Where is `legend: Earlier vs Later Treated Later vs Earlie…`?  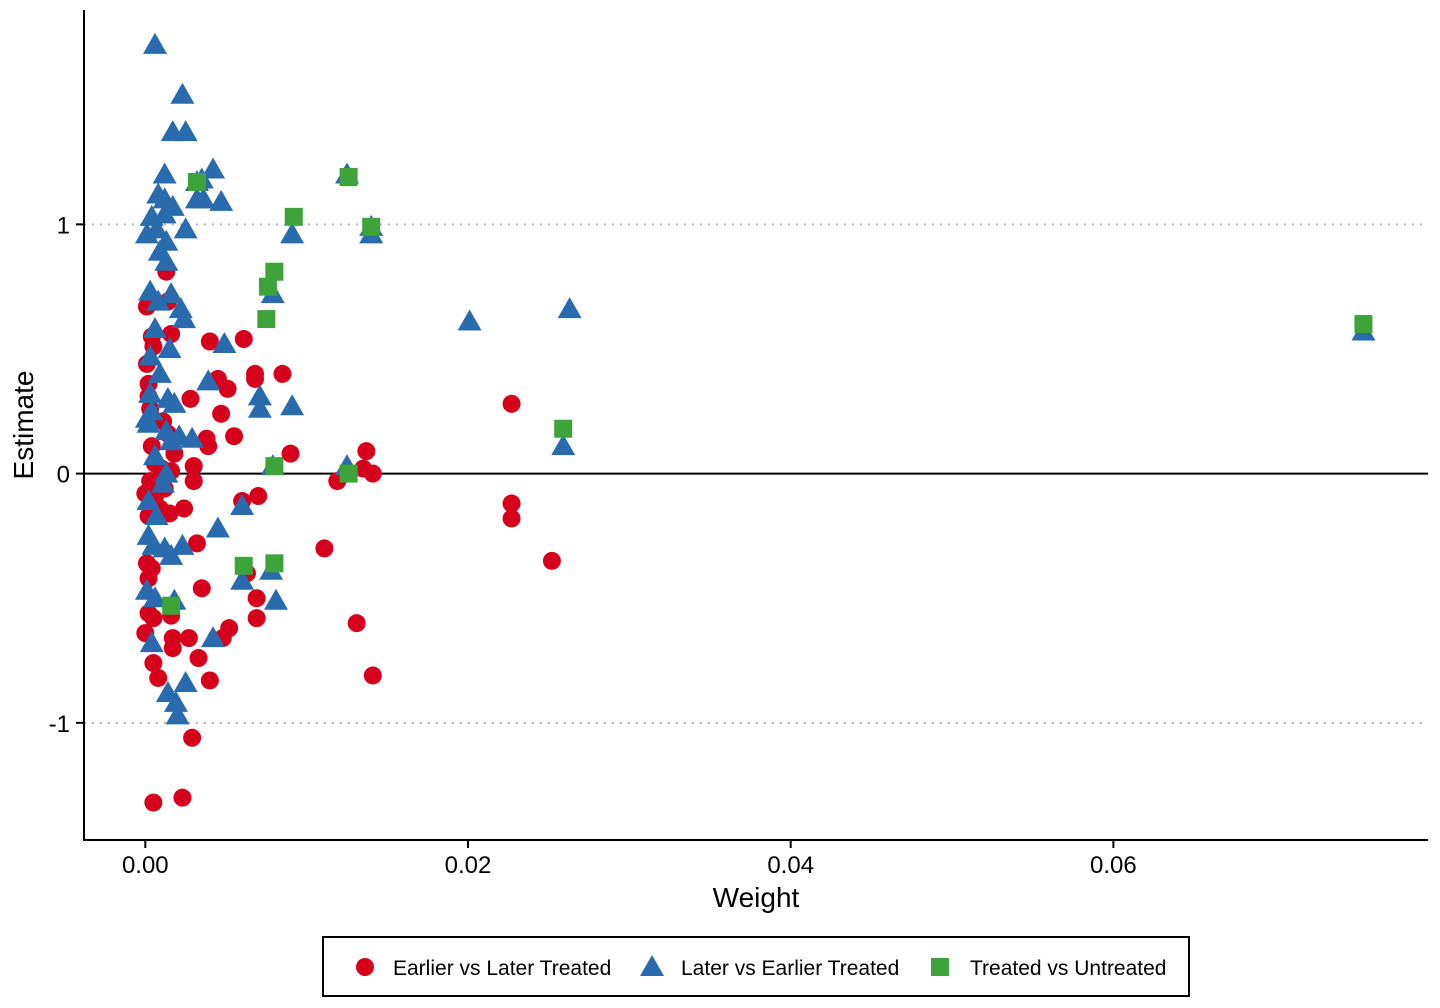
legend: Earlier vs Later Treated Later vs Earlie… is located at coordinates (756, 966).